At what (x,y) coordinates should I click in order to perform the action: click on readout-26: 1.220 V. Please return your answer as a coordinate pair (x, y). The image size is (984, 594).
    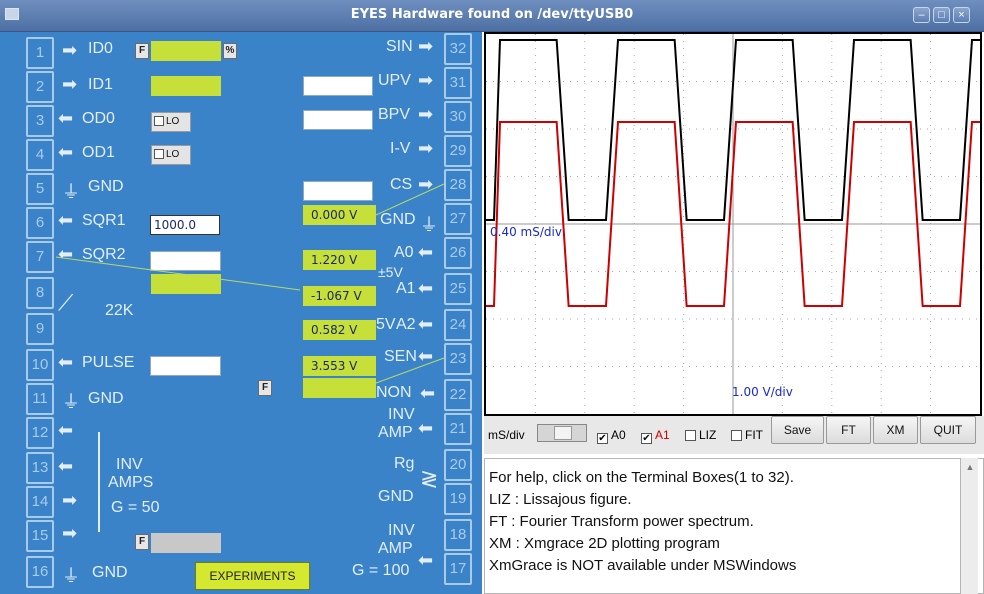
    Looking at the image, I should click on (339, 260).